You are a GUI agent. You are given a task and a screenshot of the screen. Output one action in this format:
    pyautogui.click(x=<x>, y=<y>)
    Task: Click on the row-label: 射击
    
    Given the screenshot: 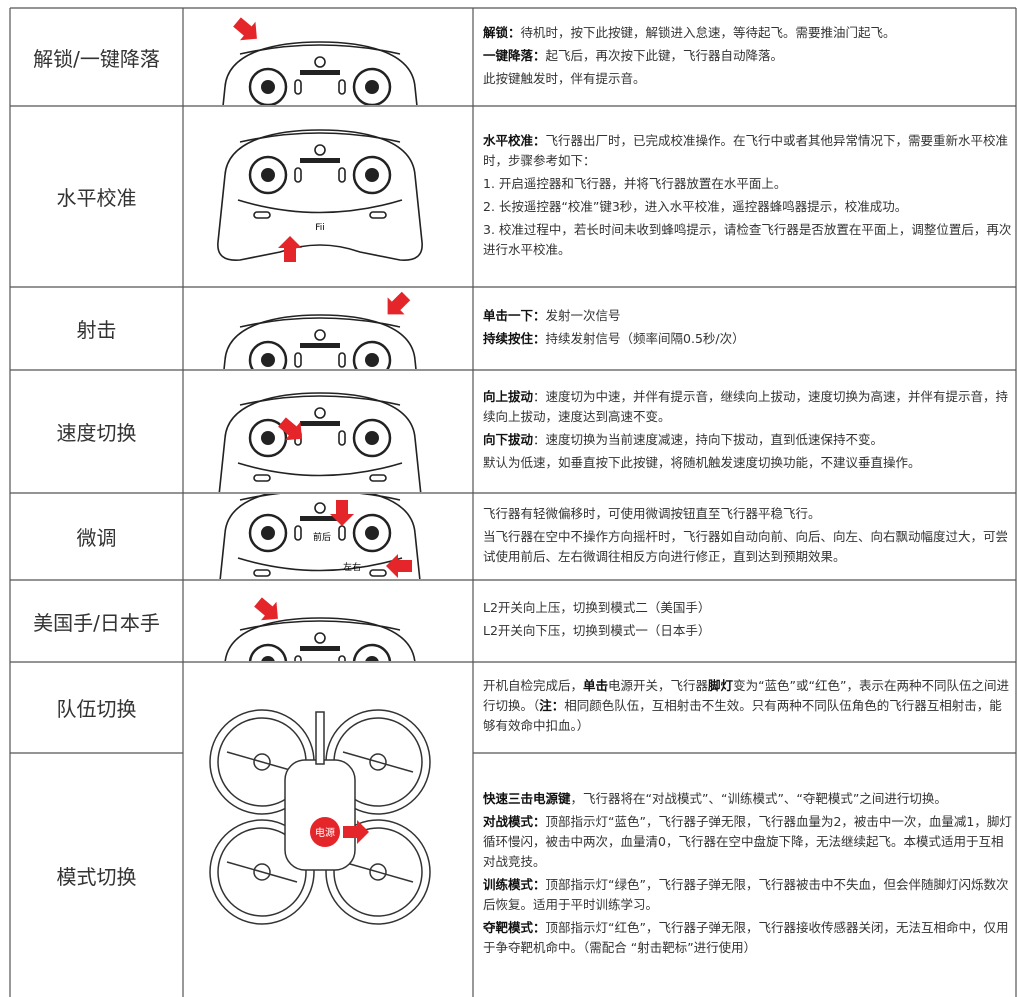 What is the action you would take?
    pyautogui.click(x=96, y=330)
    